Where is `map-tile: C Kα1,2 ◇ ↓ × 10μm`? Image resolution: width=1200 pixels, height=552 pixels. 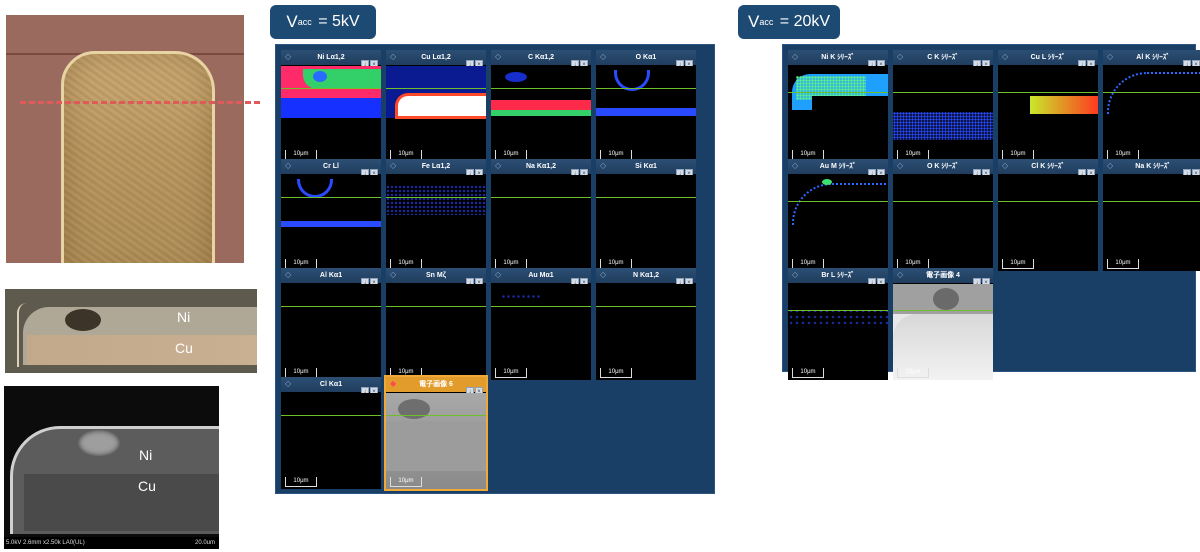 map-tile: C Kα1,2 ◇ ↓ × 10μm is located at coordinates (541, 106).